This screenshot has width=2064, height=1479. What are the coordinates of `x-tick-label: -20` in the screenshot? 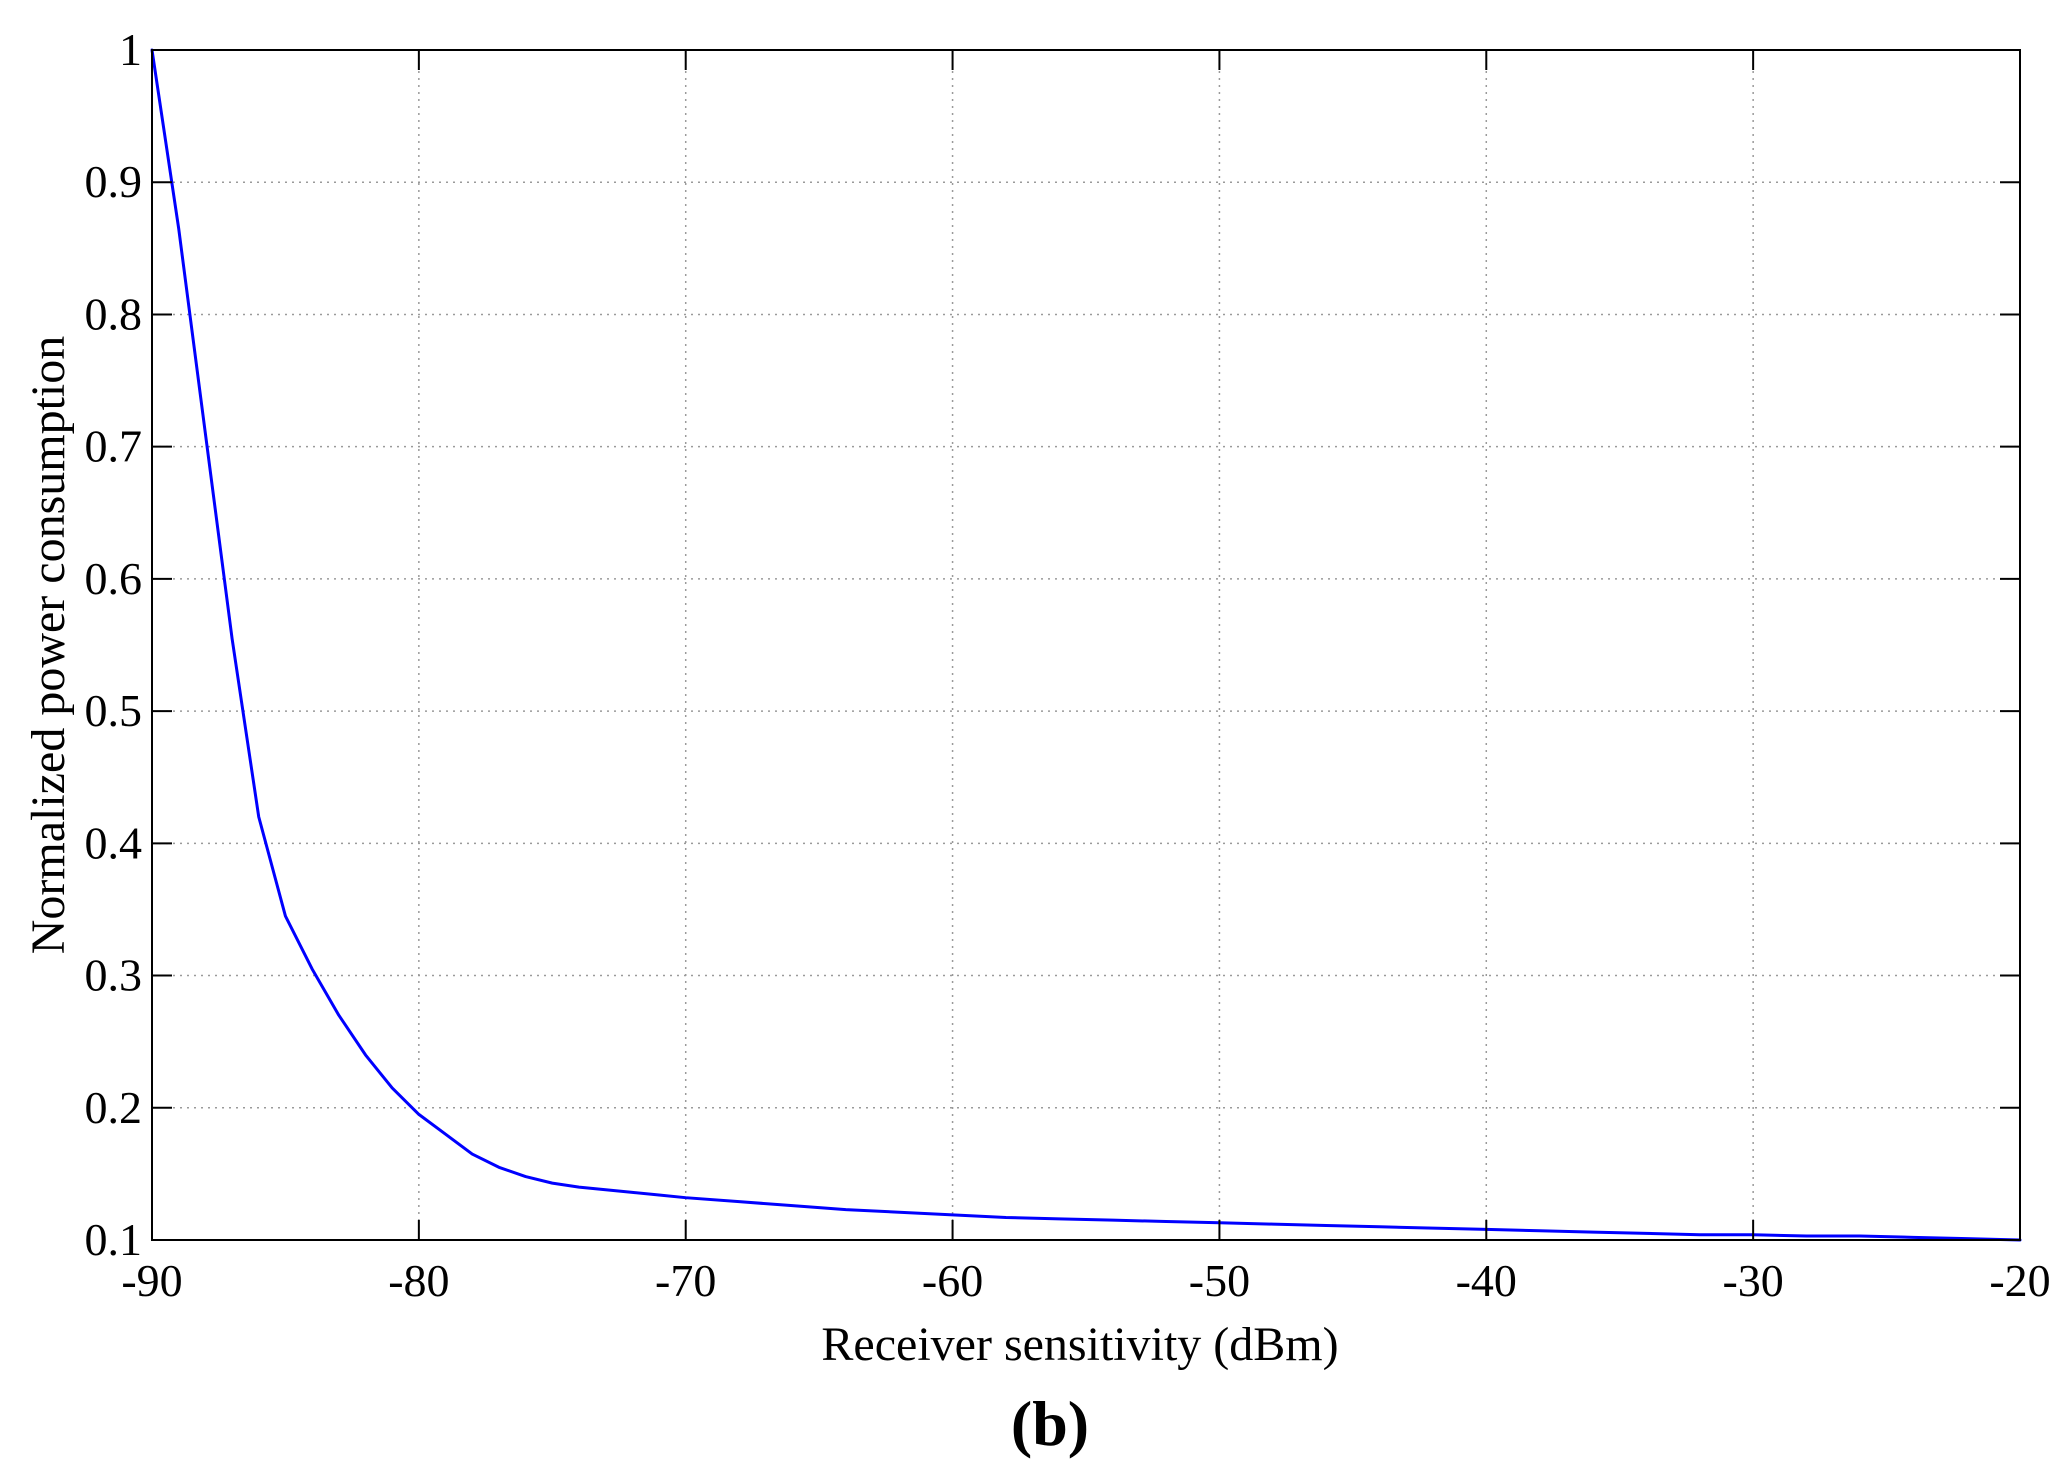 It's located at (2019, 1280).